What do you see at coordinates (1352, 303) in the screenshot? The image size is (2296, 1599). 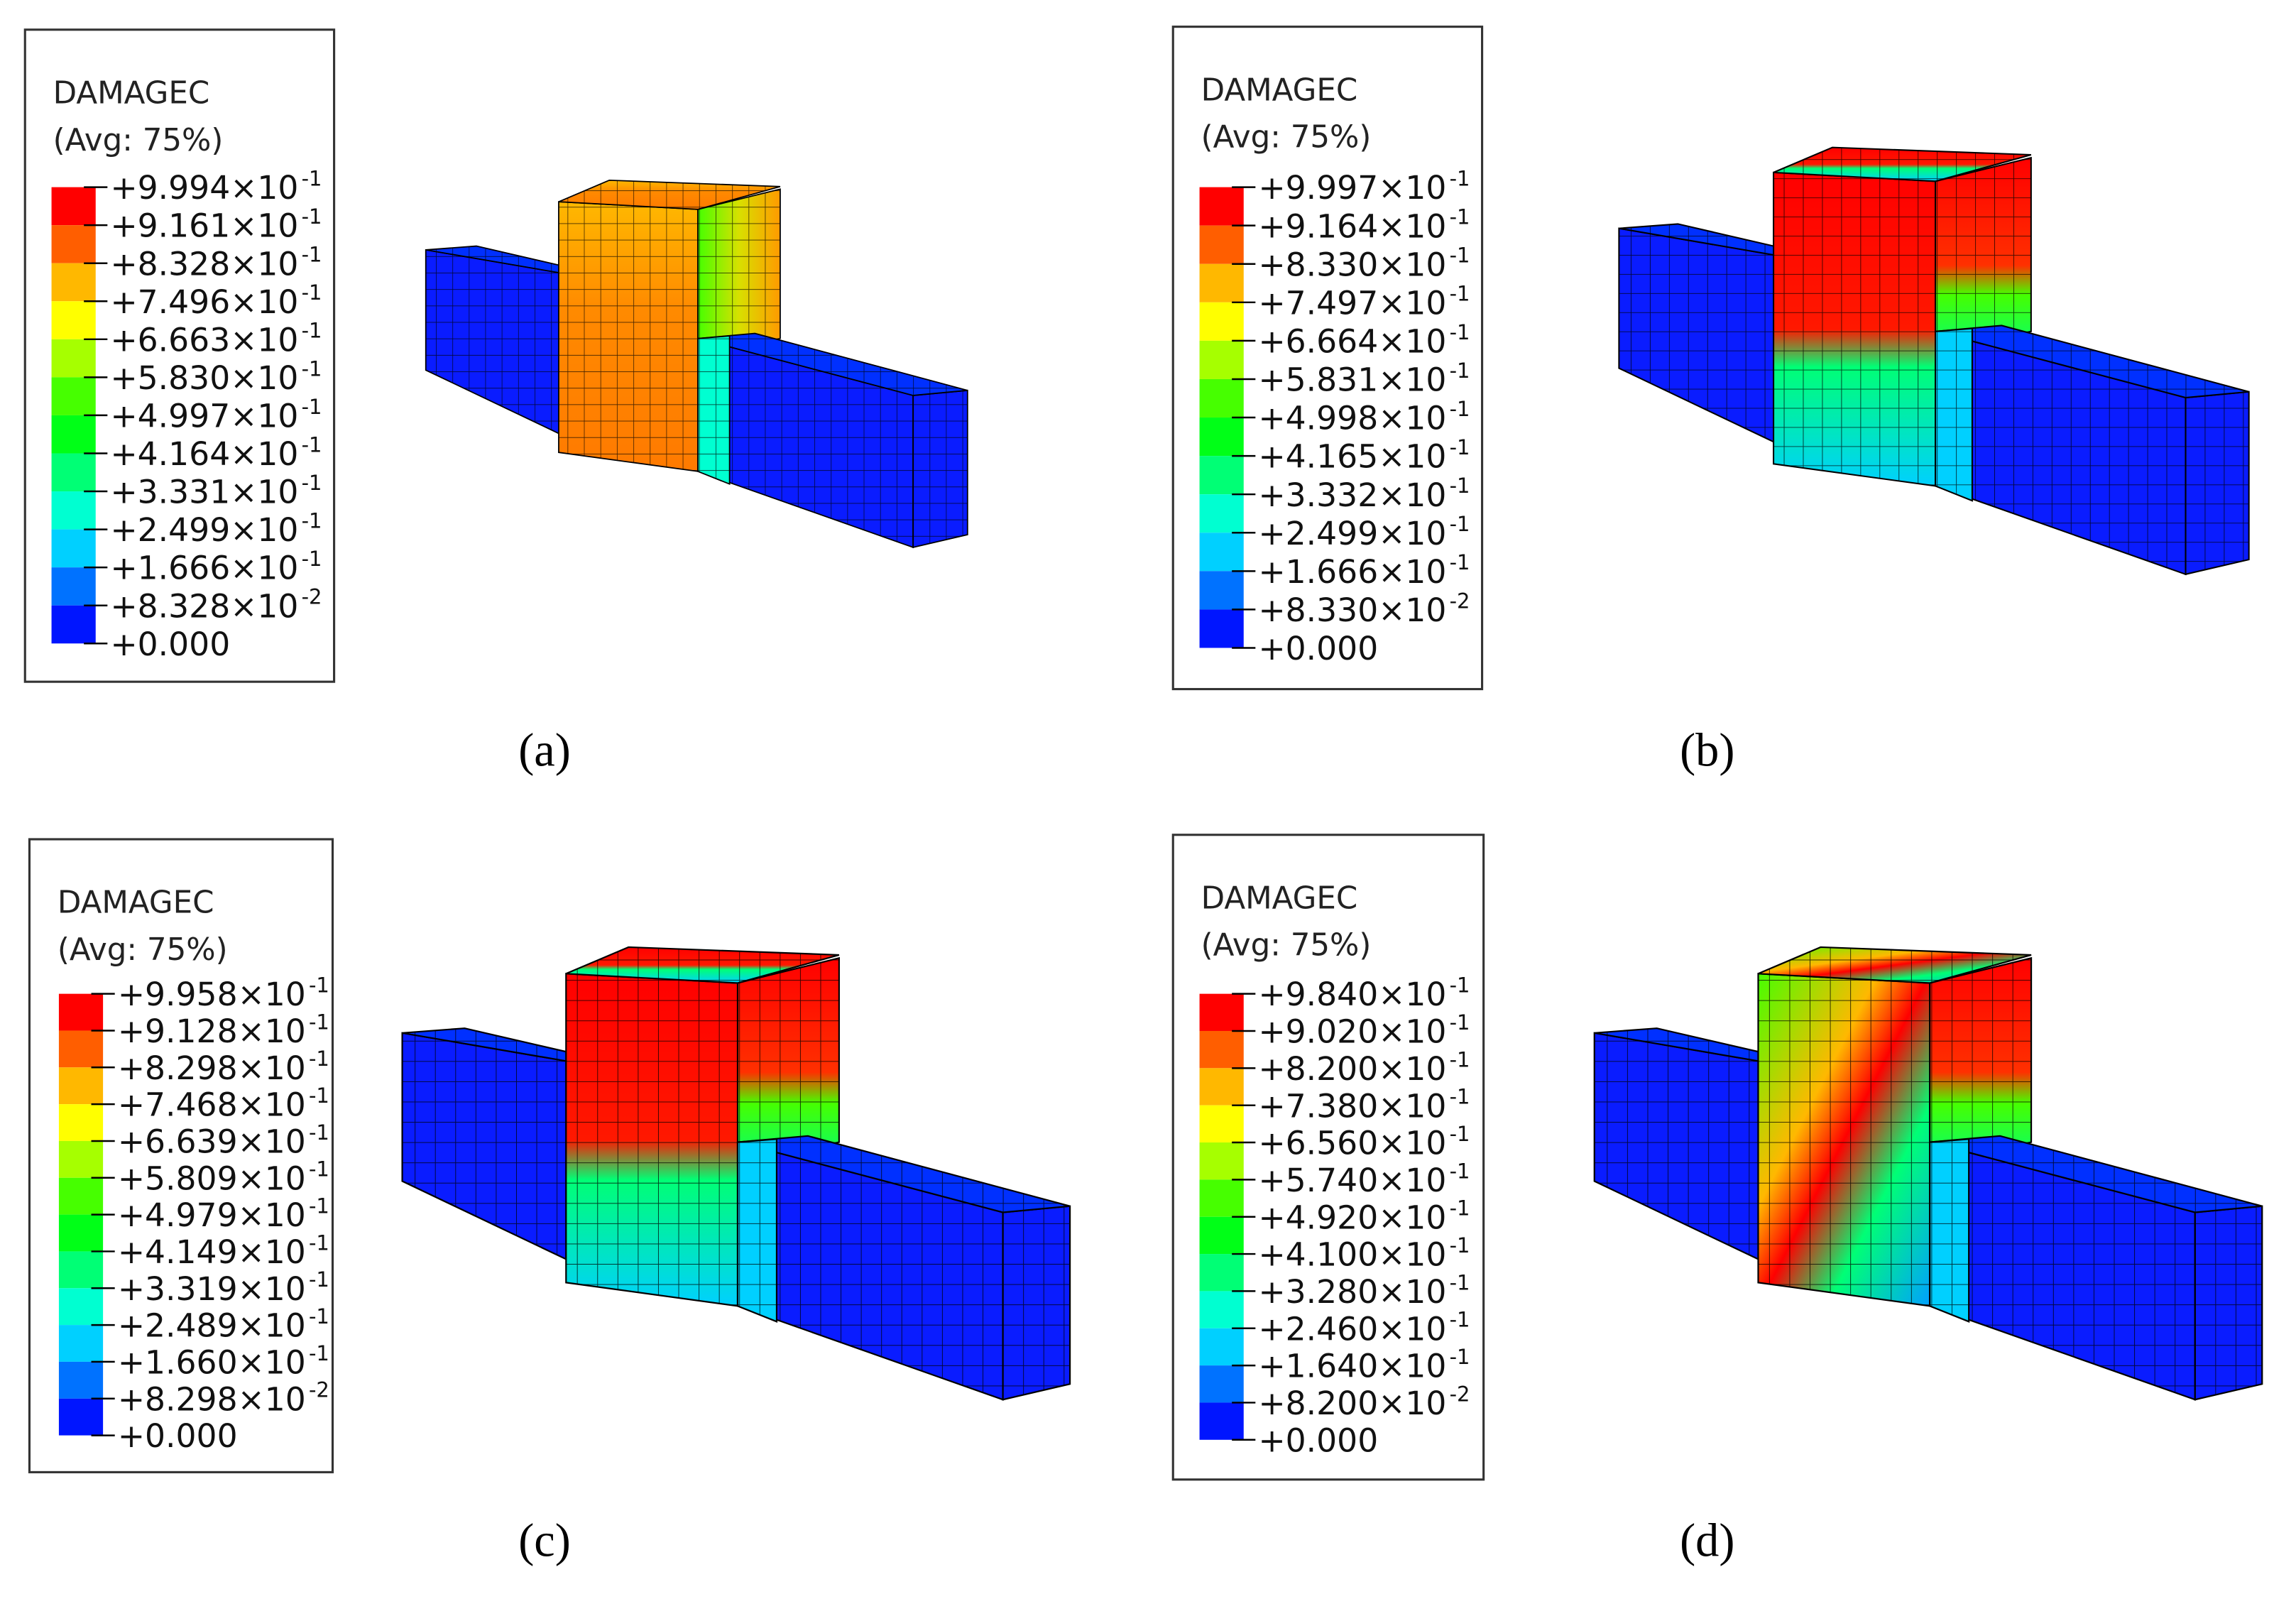 I see `legend-label: +7.497×10` at bounding box center [1352, 303].